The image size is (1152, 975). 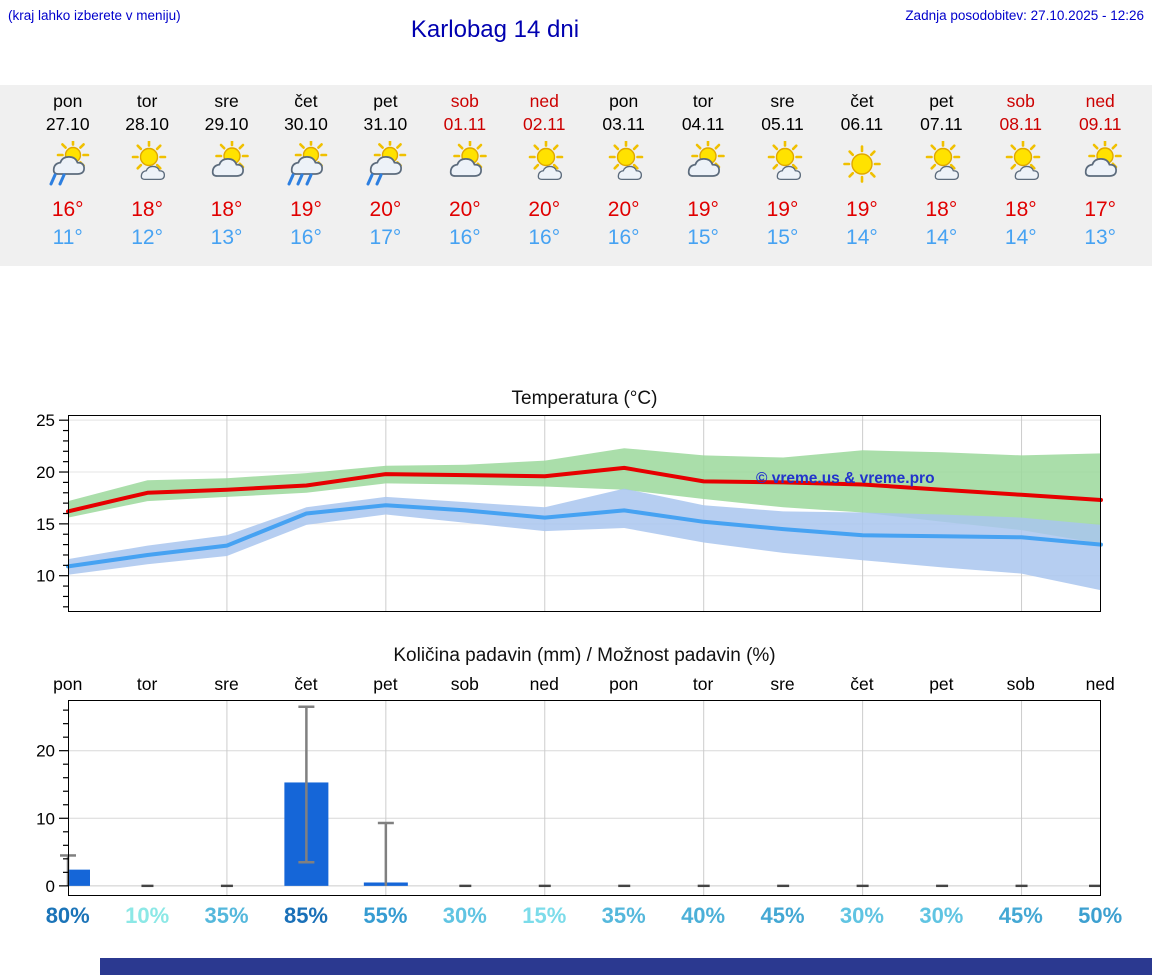 I want to click on y-axis-label: 0, so click(x=50, y=886).